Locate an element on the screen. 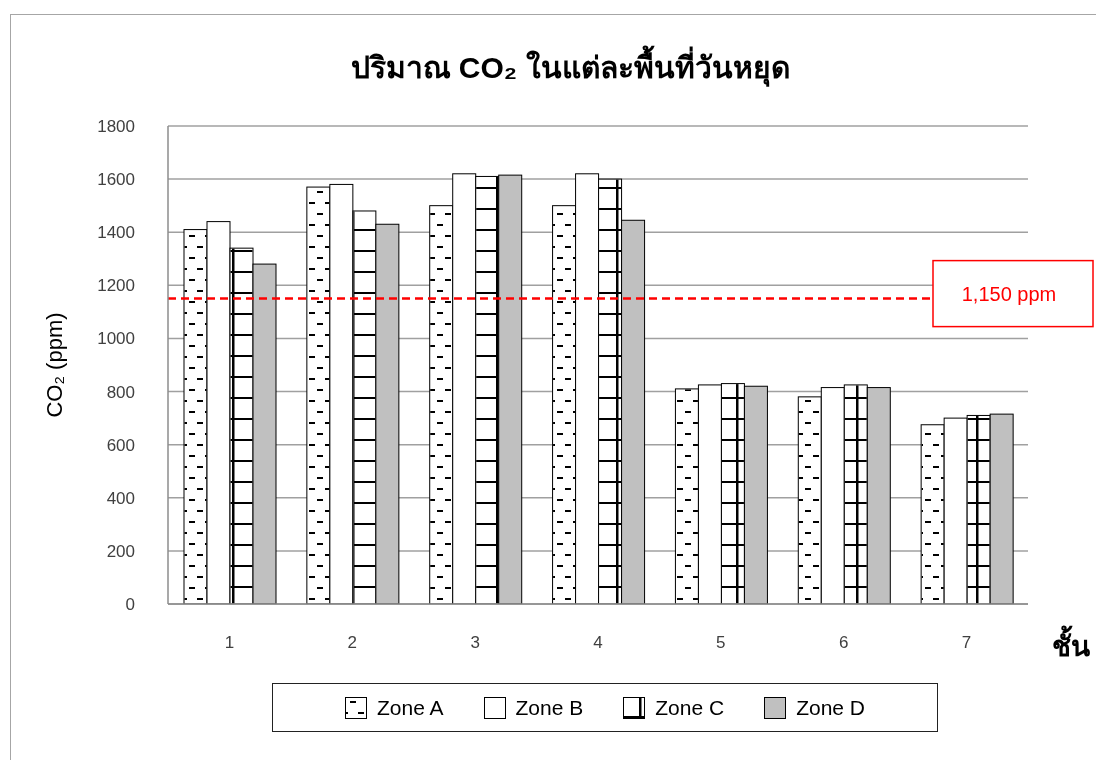 The image size is (1096, 760). y-axis-title: CO₂ (ppm) is located at coordinates (55, 365).